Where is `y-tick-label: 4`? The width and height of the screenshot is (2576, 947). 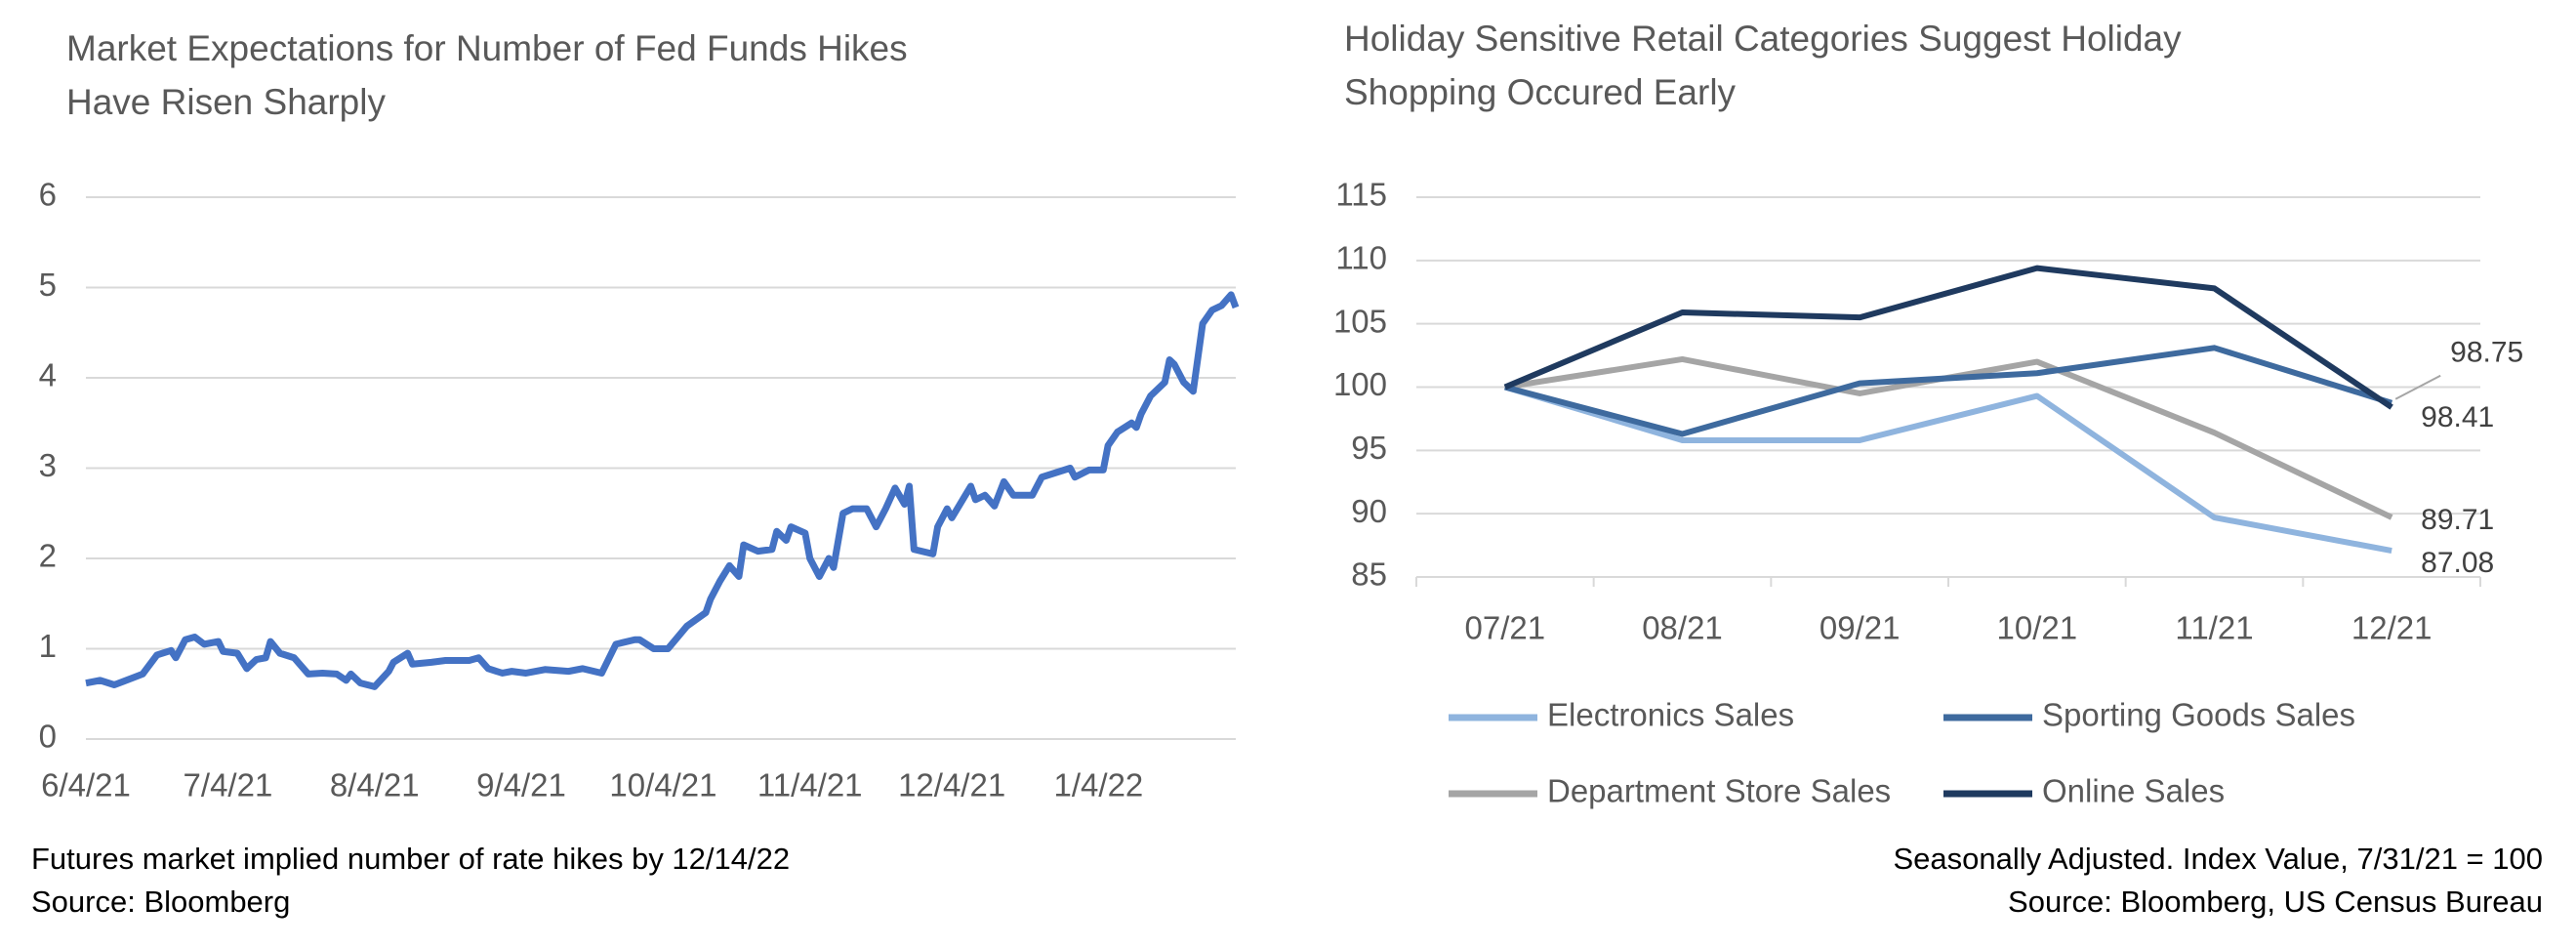
y-tick-label: 4 is located at coordinates (48, 375).